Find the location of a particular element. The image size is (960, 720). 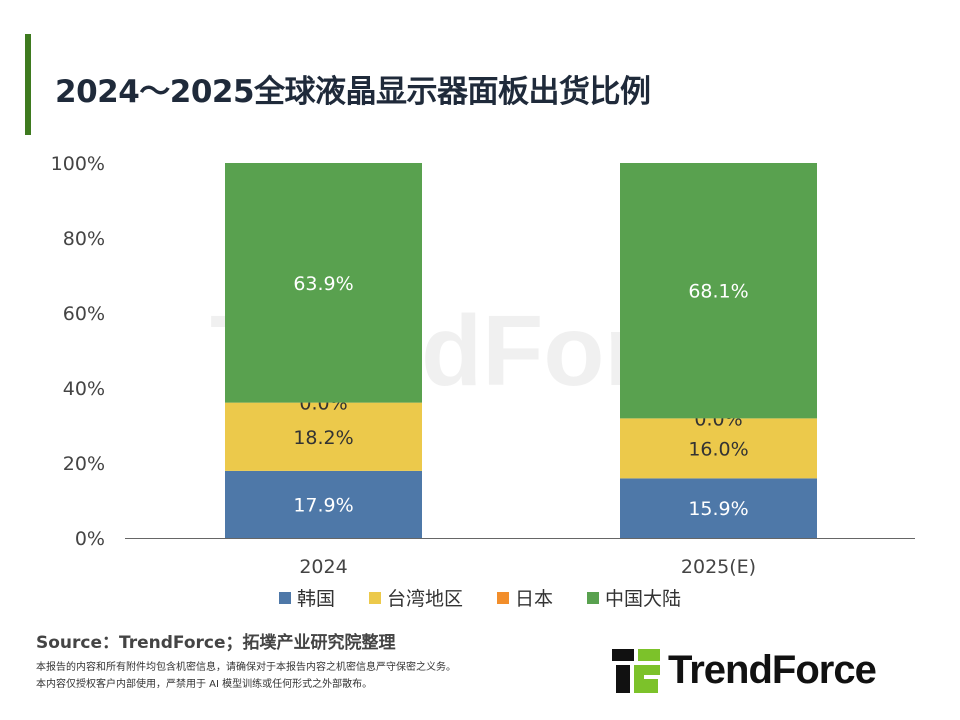

legend-item: 台湾地区 is located at coordinates (415, 597).